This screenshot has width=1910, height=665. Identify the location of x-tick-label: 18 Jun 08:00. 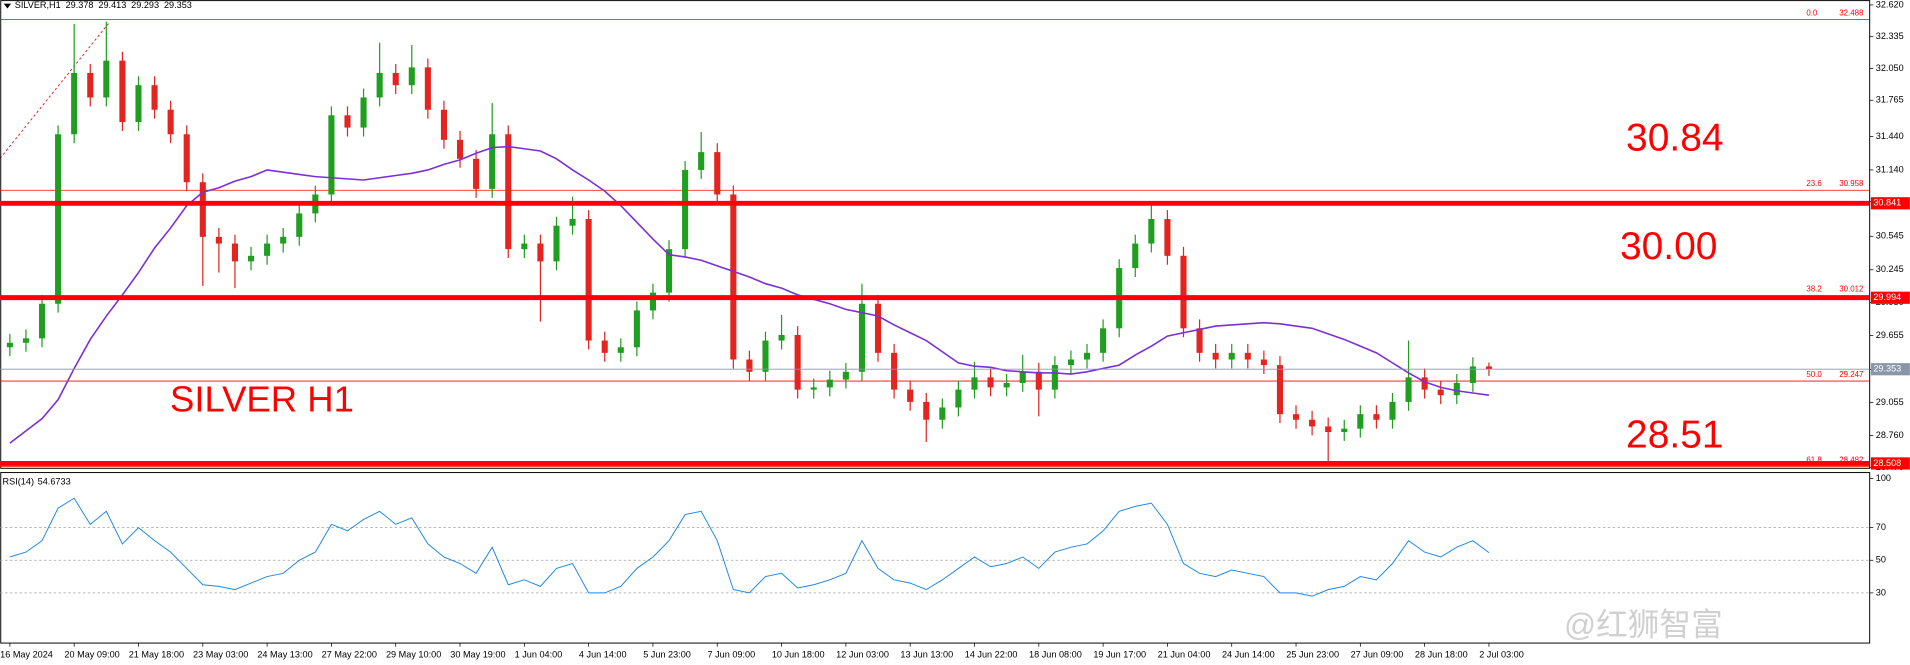
(1055, 655).